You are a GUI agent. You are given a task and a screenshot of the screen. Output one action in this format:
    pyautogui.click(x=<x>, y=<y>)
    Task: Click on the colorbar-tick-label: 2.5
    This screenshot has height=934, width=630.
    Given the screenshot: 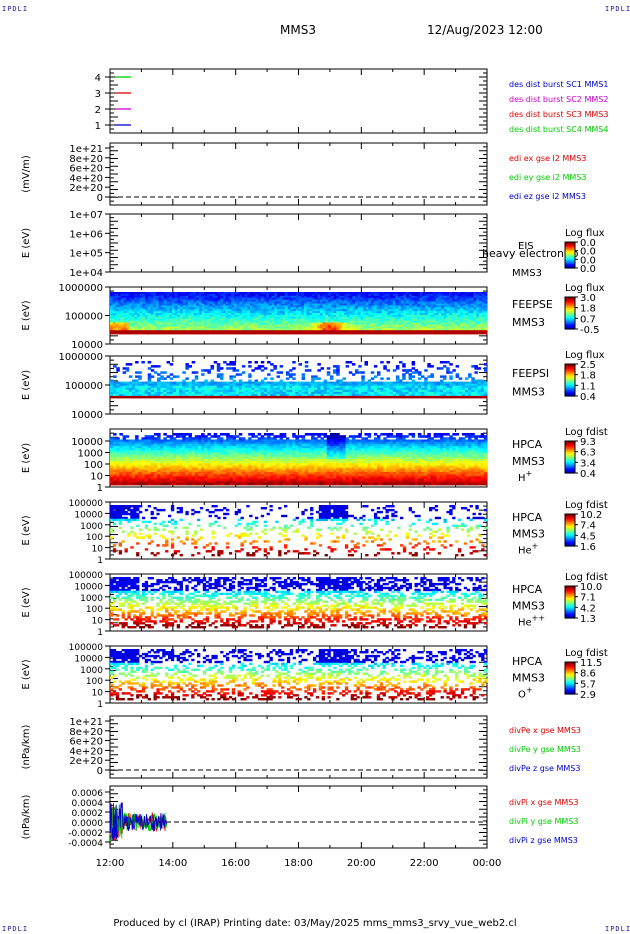 What is the action you would take?
    pyautogui.click(x=588, y=365)
    